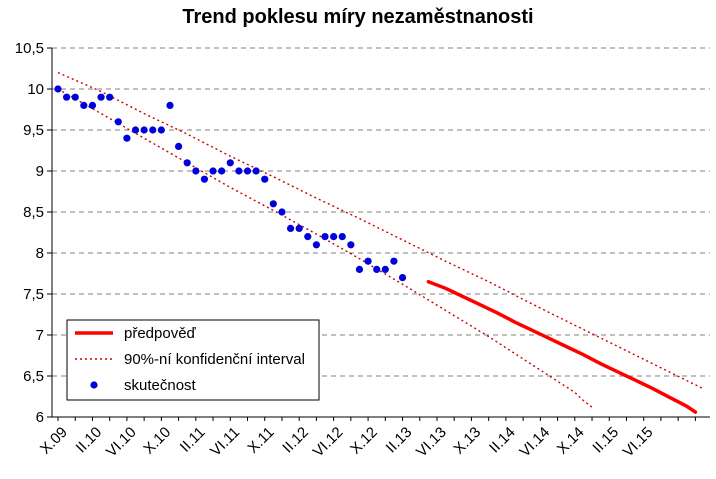 This screenshot has height=479, width=716. What do you see at coordinates (33, 130) in the screenshot?
I see `y-tick-label: 9,5` at bounding box center [33, 130].